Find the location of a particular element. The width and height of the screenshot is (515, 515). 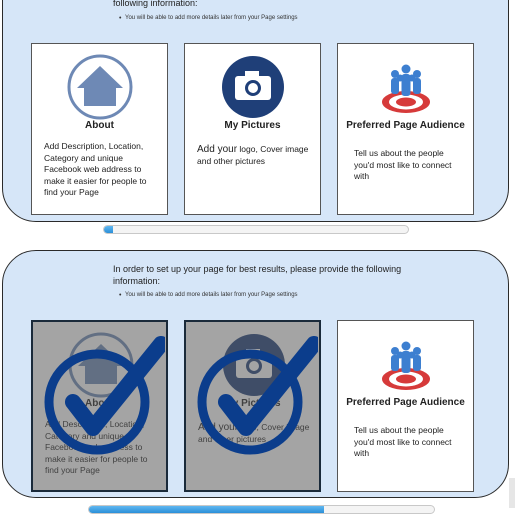

home-icon is located at coordinates (100, 87).